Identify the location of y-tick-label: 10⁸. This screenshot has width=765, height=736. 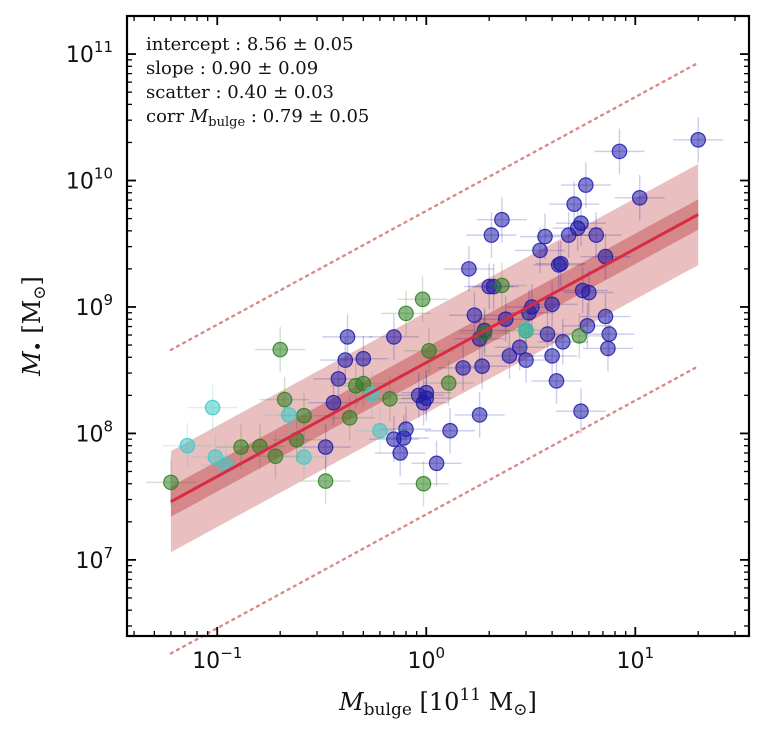
(94, 432).